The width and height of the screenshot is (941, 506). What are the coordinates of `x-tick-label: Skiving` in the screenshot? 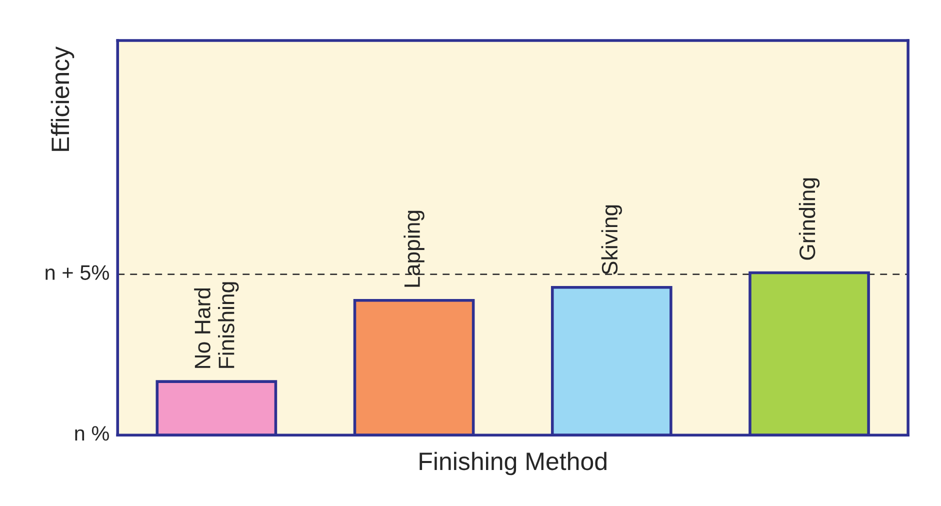 It's located at (611, 240).